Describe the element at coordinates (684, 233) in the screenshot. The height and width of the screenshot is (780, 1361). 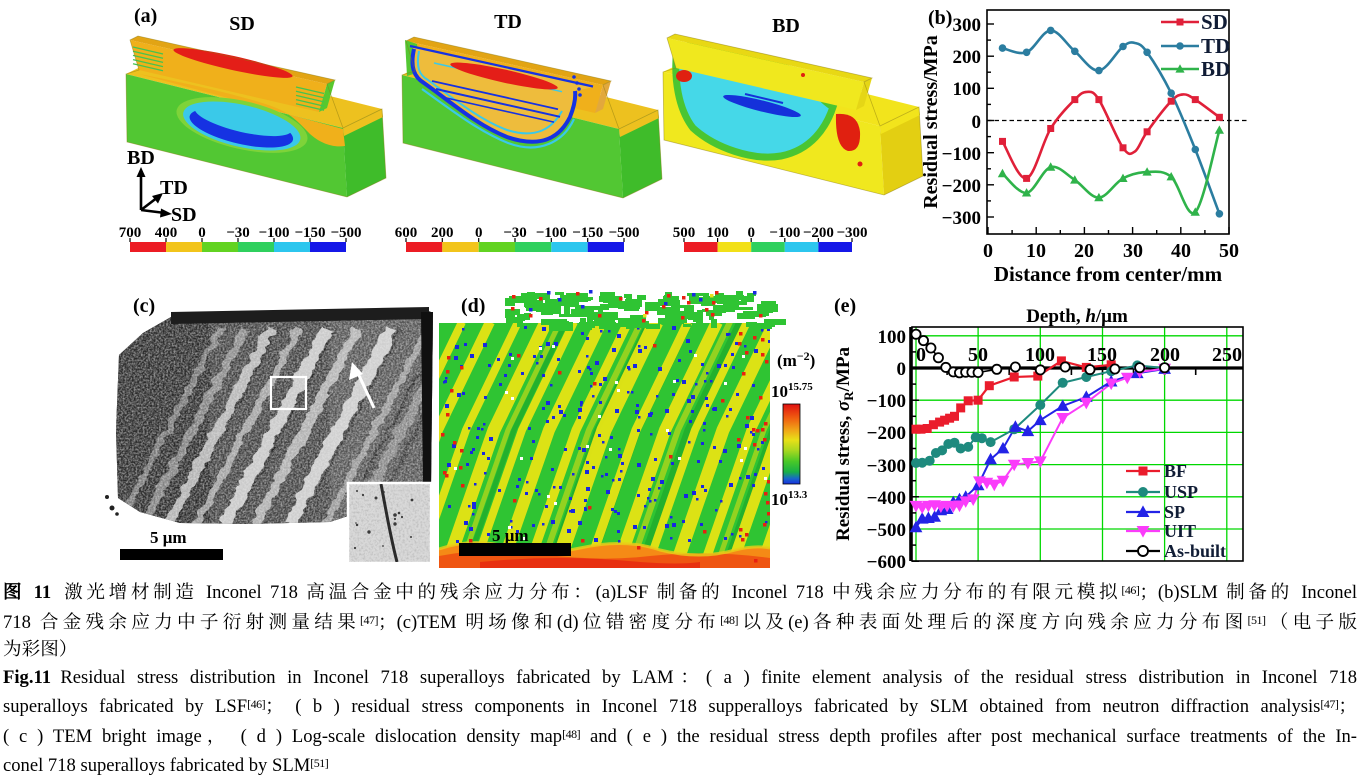
I see `svg-text: 500` at that location.